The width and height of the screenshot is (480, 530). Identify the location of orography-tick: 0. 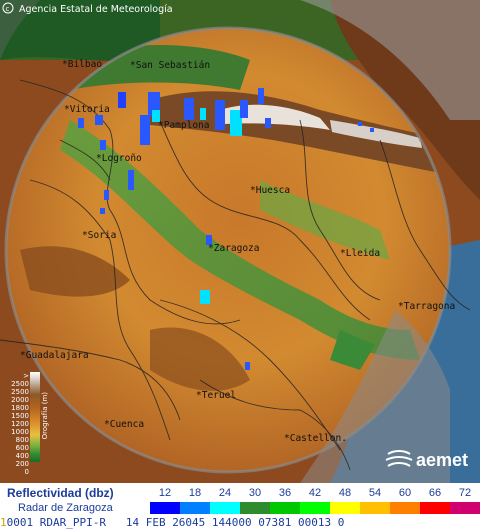
(26, 472).